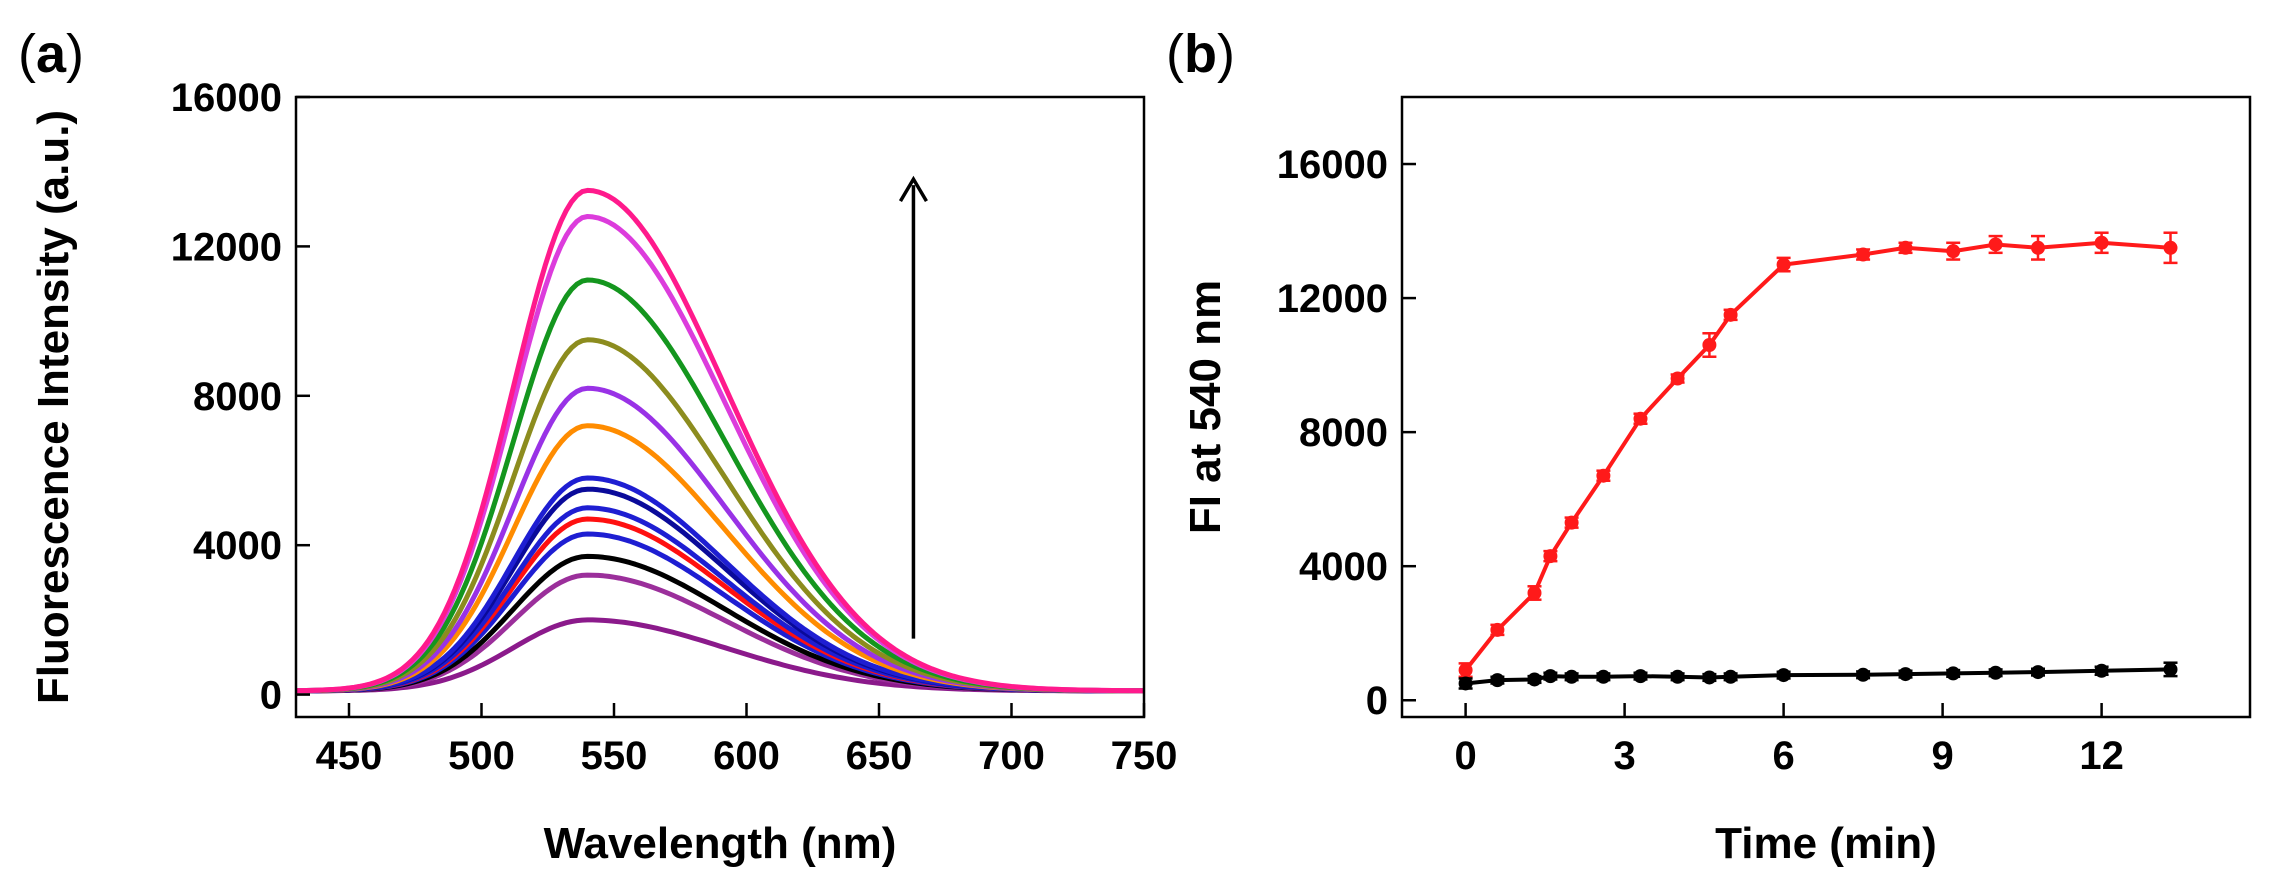  What do you see at coordinates (1011, 756) in the screenshot?
I see `a-x-tick-label: 700` at bounding box center [1011, 756].